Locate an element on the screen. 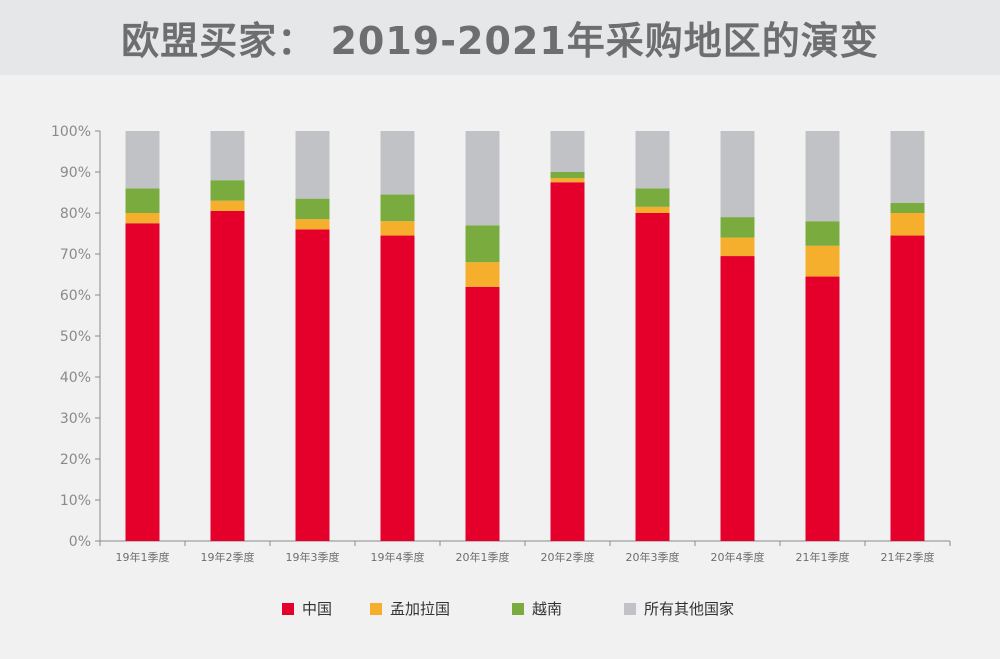 The height and width of the screenshot is (659, 1000). y-tick-label: 40% is located at coordinates (75, 378).